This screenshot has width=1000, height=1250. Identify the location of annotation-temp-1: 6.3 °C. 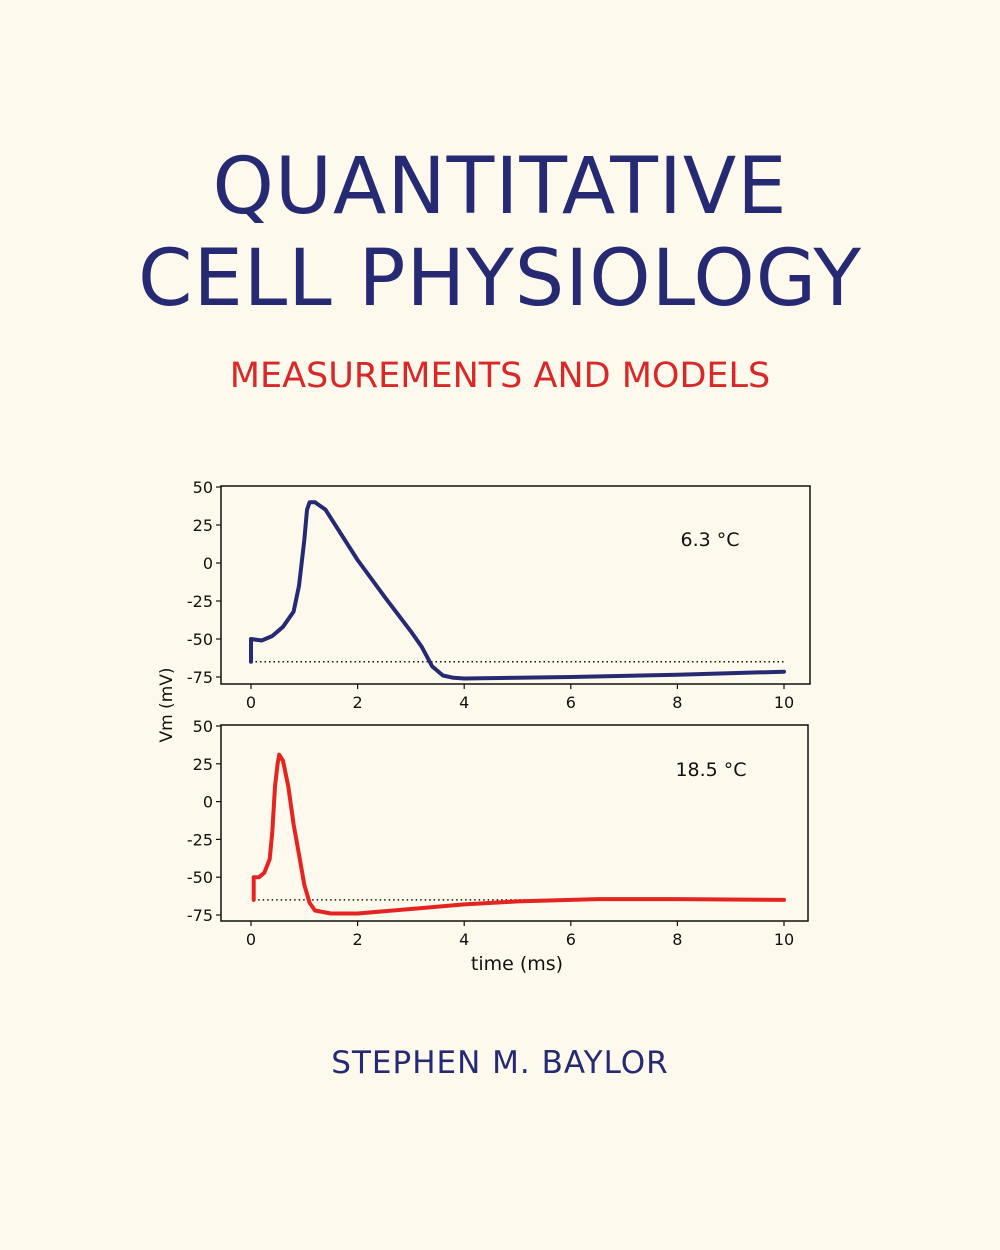
(709, 540).